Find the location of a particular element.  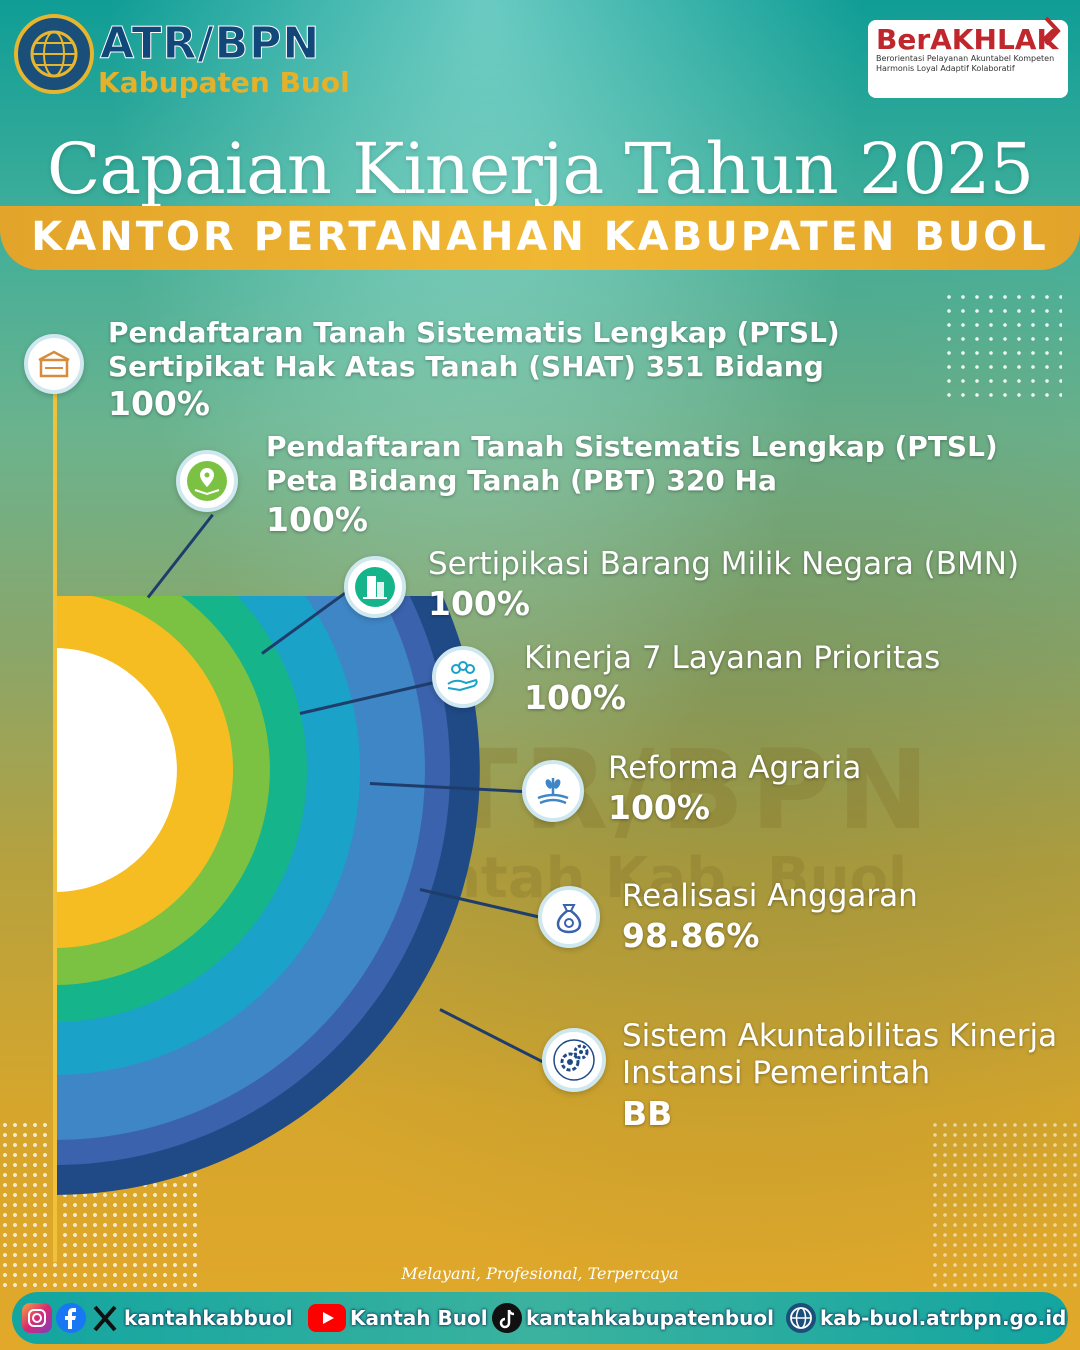

page-title: Capaian Kinerja Tahun 2025 is located at coordinates (540, 169).